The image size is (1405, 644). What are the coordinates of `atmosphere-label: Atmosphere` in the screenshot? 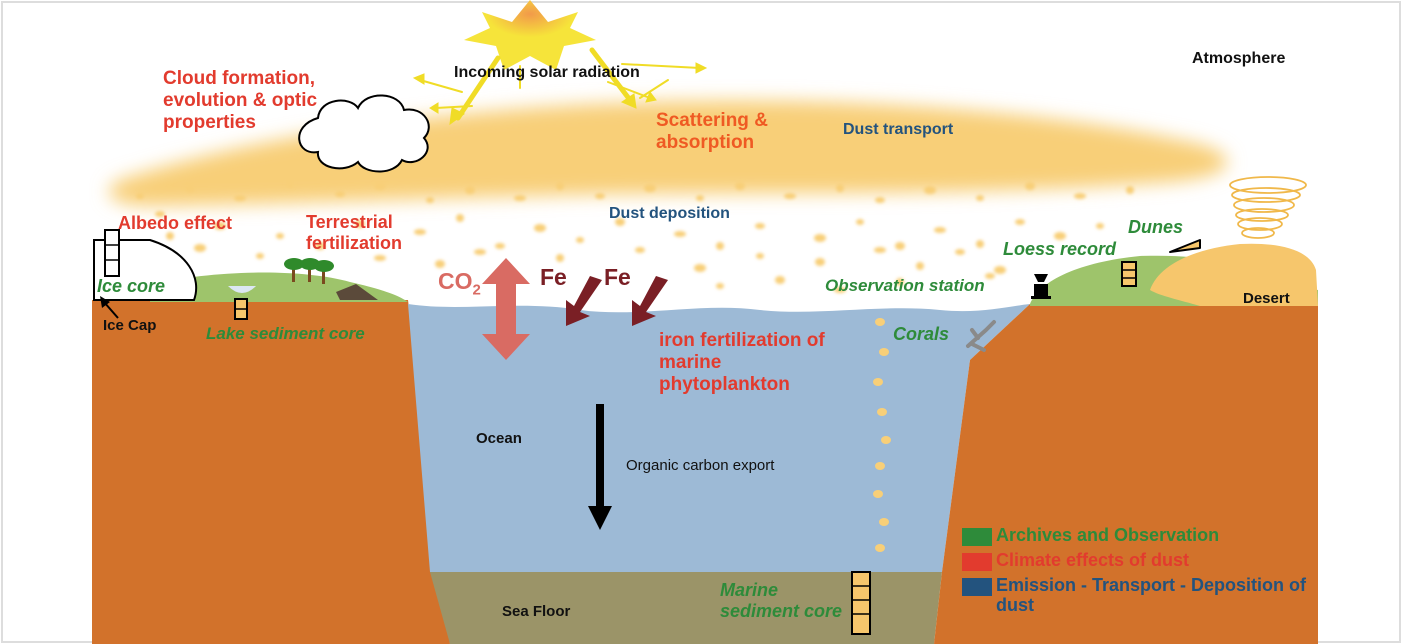 It's located at (1239, 58).